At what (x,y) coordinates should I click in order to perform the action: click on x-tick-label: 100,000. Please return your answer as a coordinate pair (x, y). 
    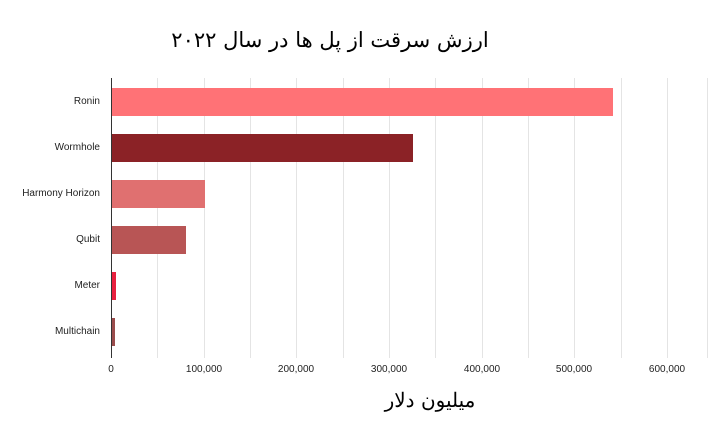
    Looking at the image, I should click on (204, 369).